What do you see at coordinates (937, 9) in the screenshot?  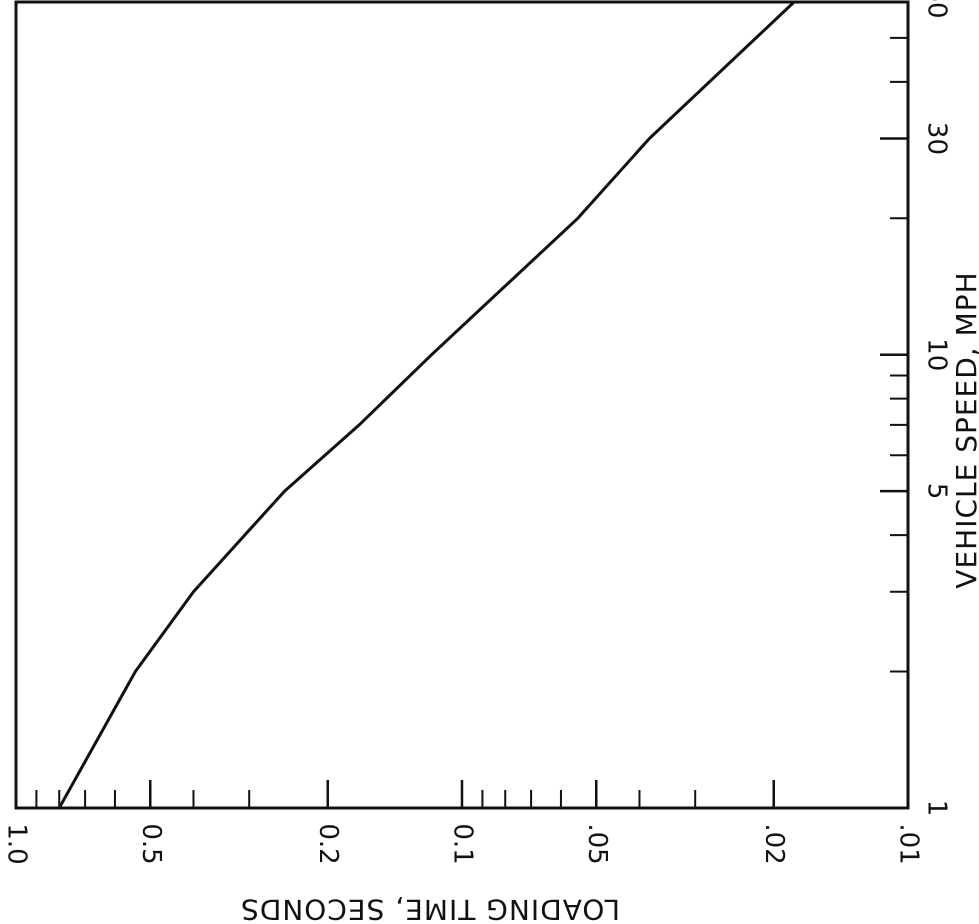 I see `x-tick-label: 60` at bounding box center [937, 9].